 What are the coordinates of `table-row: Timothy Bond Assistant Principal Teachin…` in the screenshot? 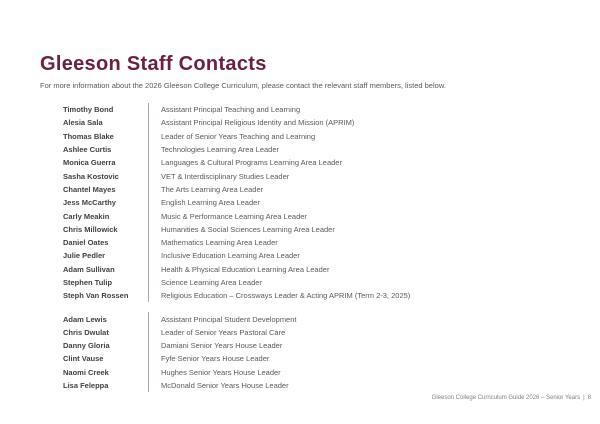 It's located at (236, 110).